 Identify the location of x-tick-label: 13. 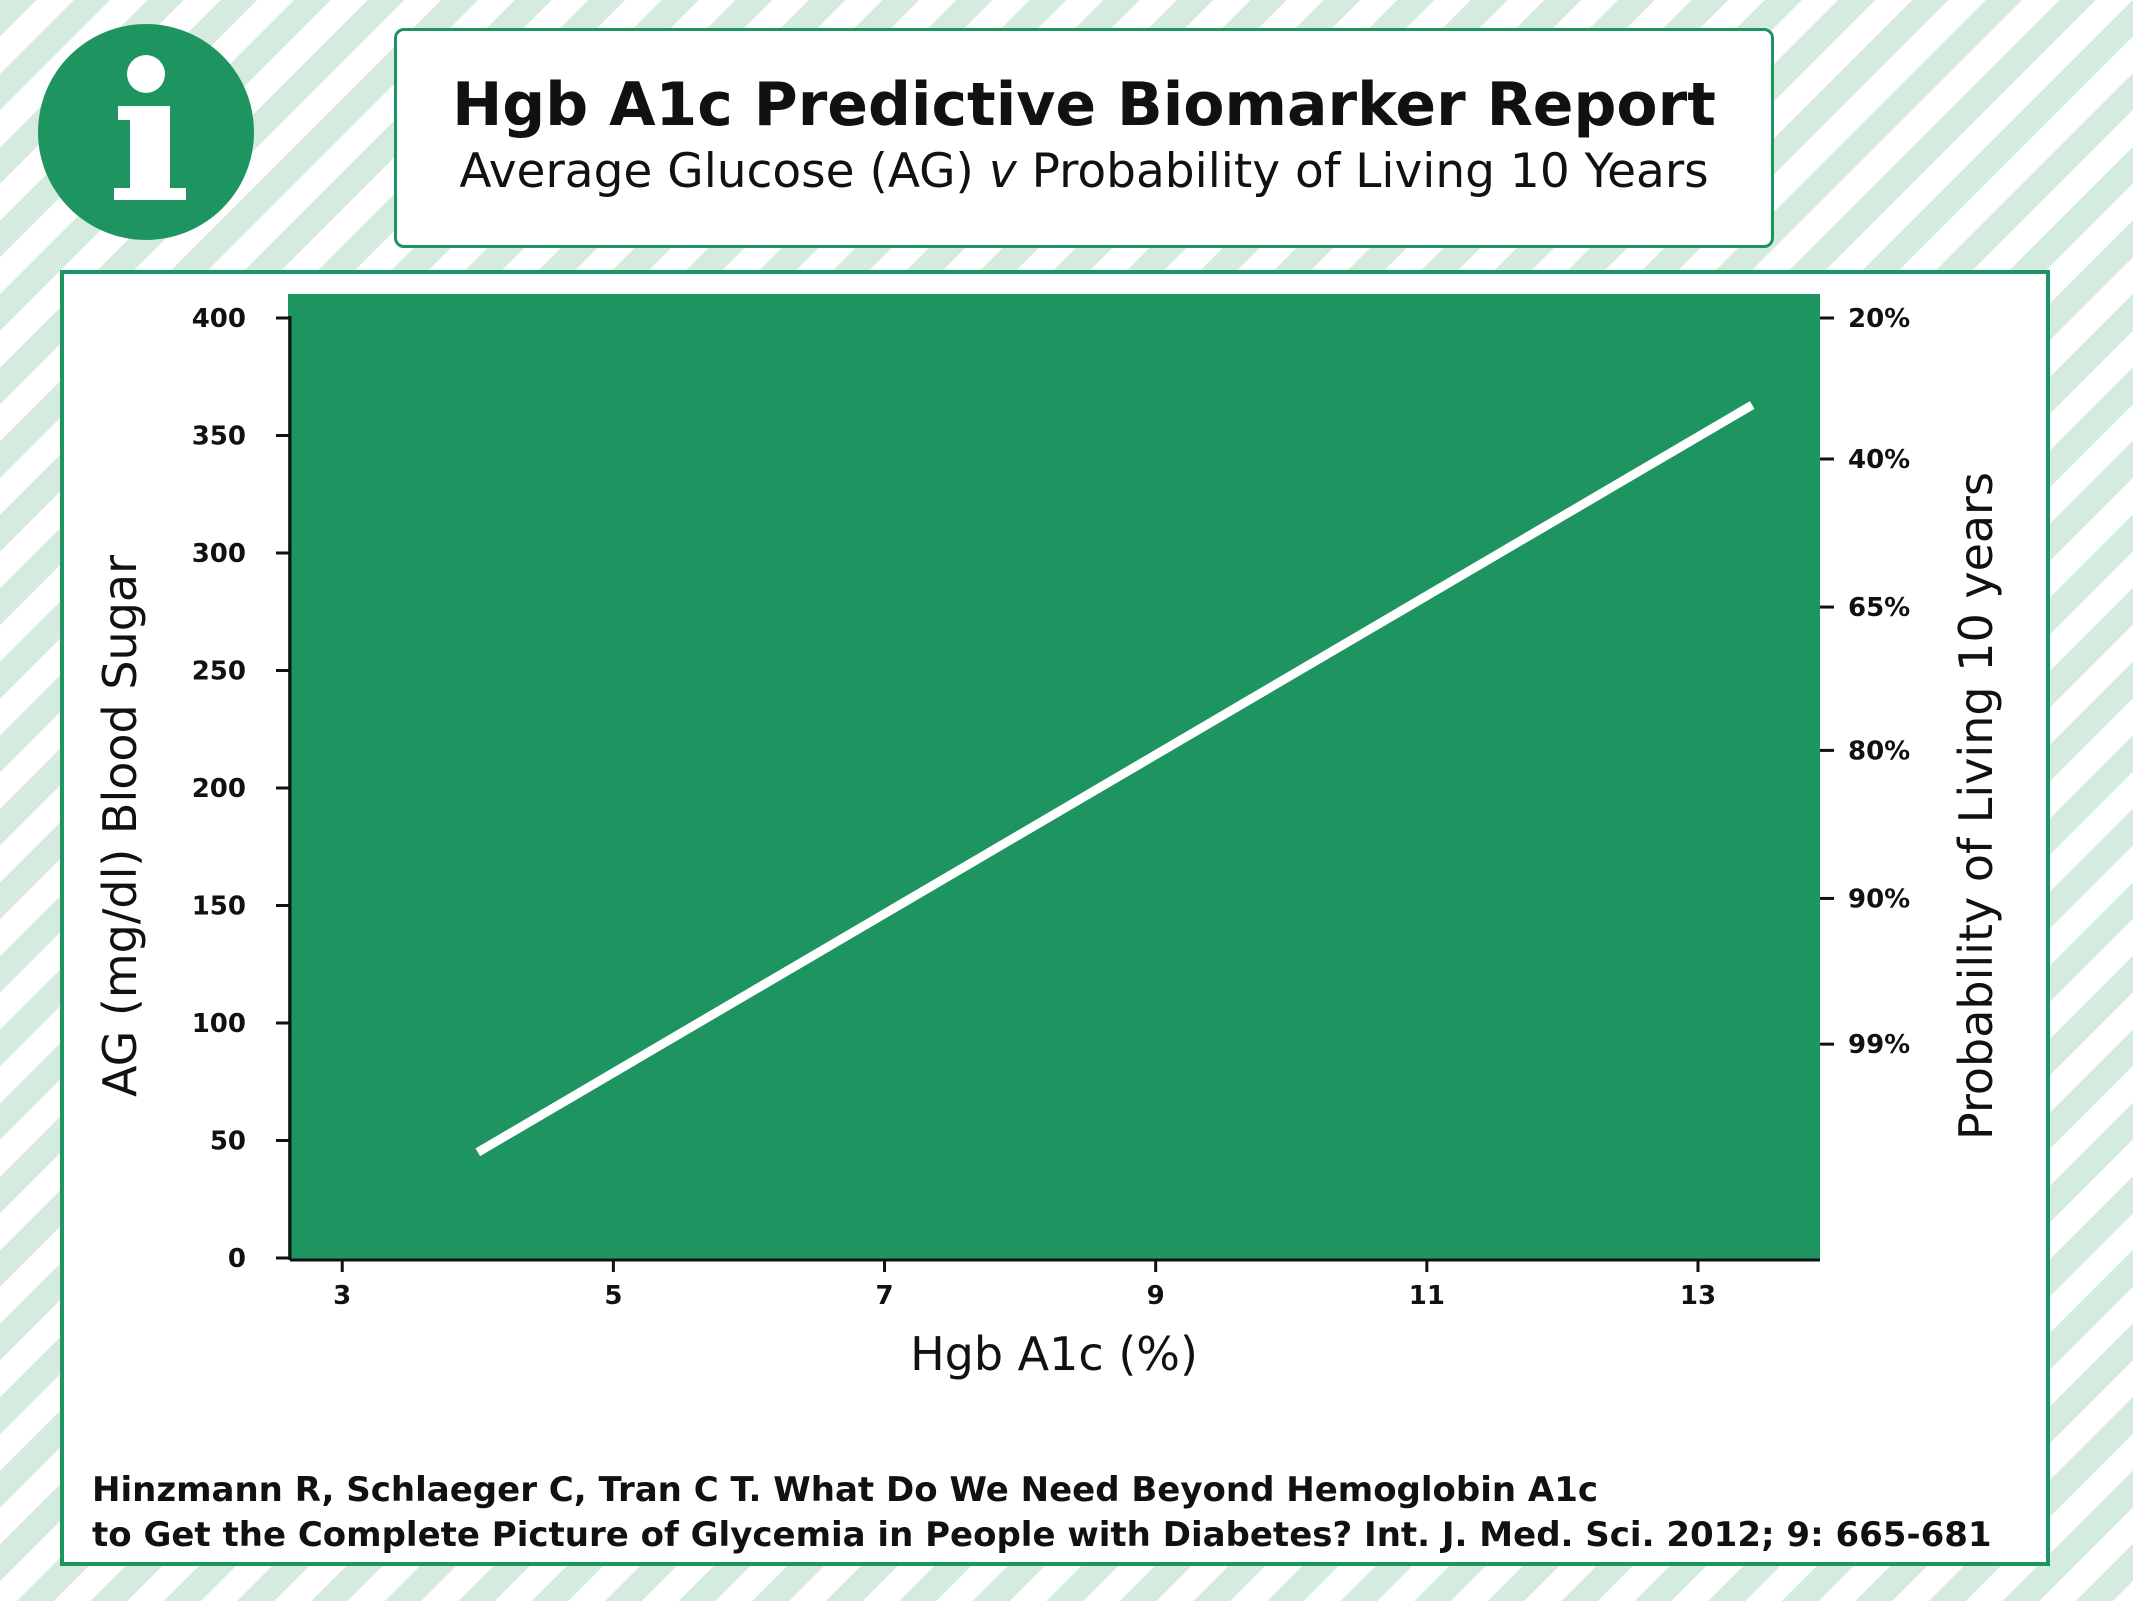
(1698, 1296).